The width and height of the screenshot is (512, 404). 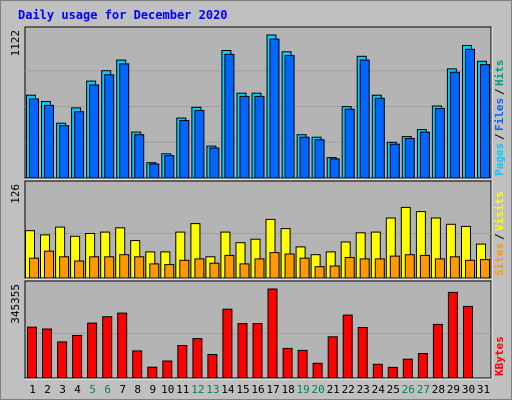 What do you see at coordinates (32, 389) in the screenshot?
I see `x-tick-label-day-1: 1` at bounding box center [32, 389].